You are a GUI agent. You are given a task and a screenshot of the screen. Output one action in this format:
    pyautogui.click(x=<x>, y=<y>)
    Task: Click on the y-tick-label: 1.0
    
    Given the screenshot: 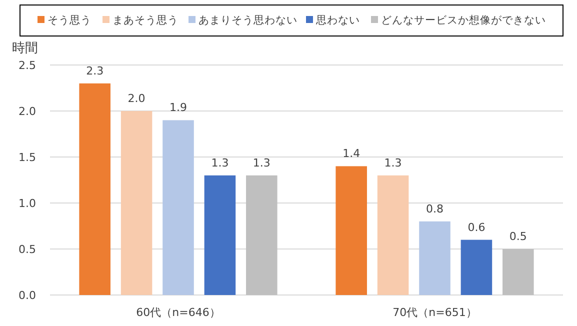 What is the action you would take?
    pyautogui.click(x=27, y=203)
    